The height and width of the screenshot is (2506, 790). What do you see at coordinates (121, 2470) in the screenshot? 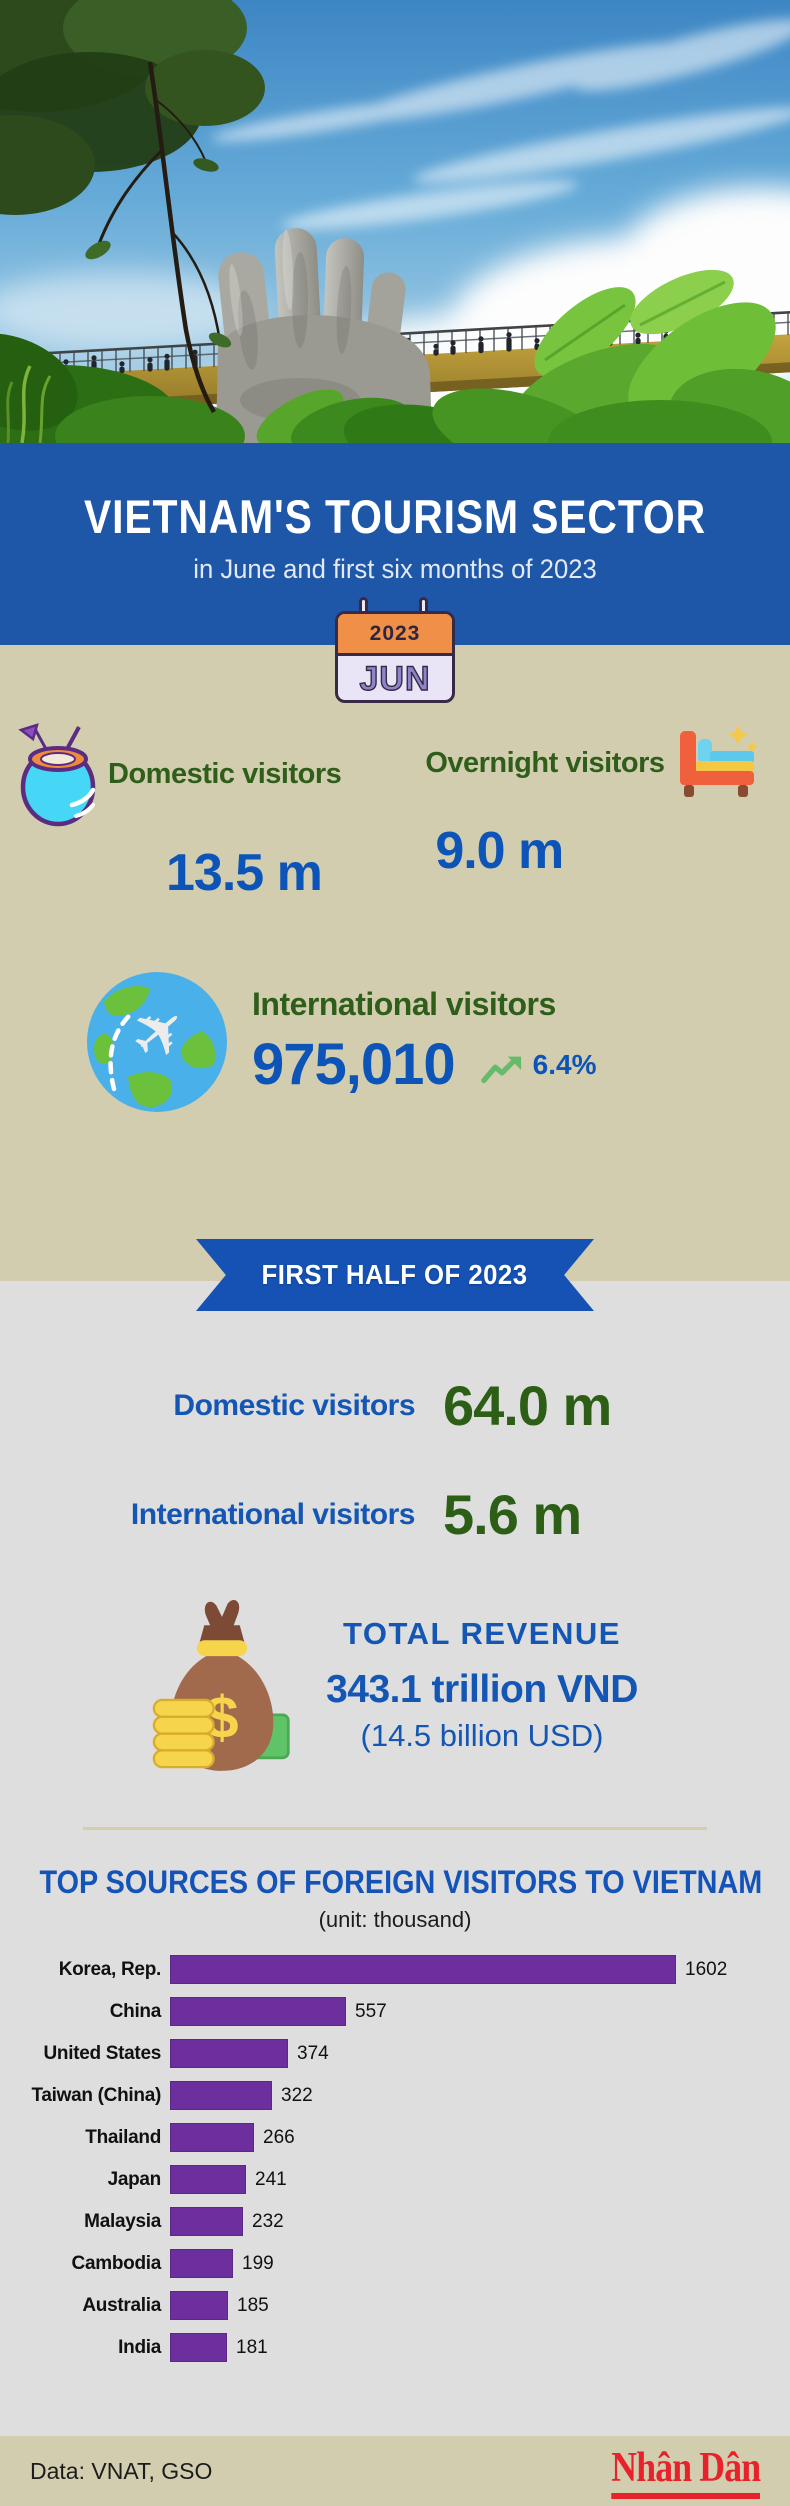
I see `data-source: Data: VNAT, GSO` at bounding box center [121, 2470].